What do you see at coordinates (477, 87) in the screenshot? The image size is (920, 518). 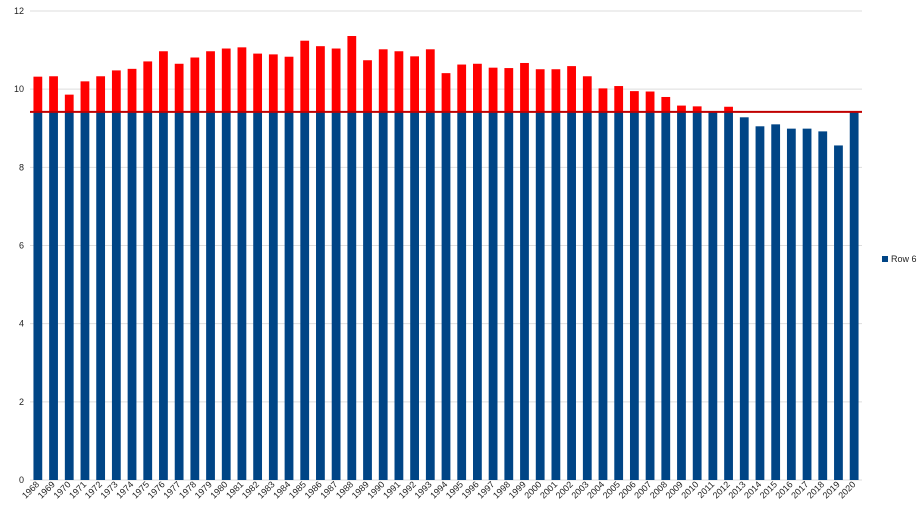 I see `bar-excess-1996` at bounding box center [477, 87].